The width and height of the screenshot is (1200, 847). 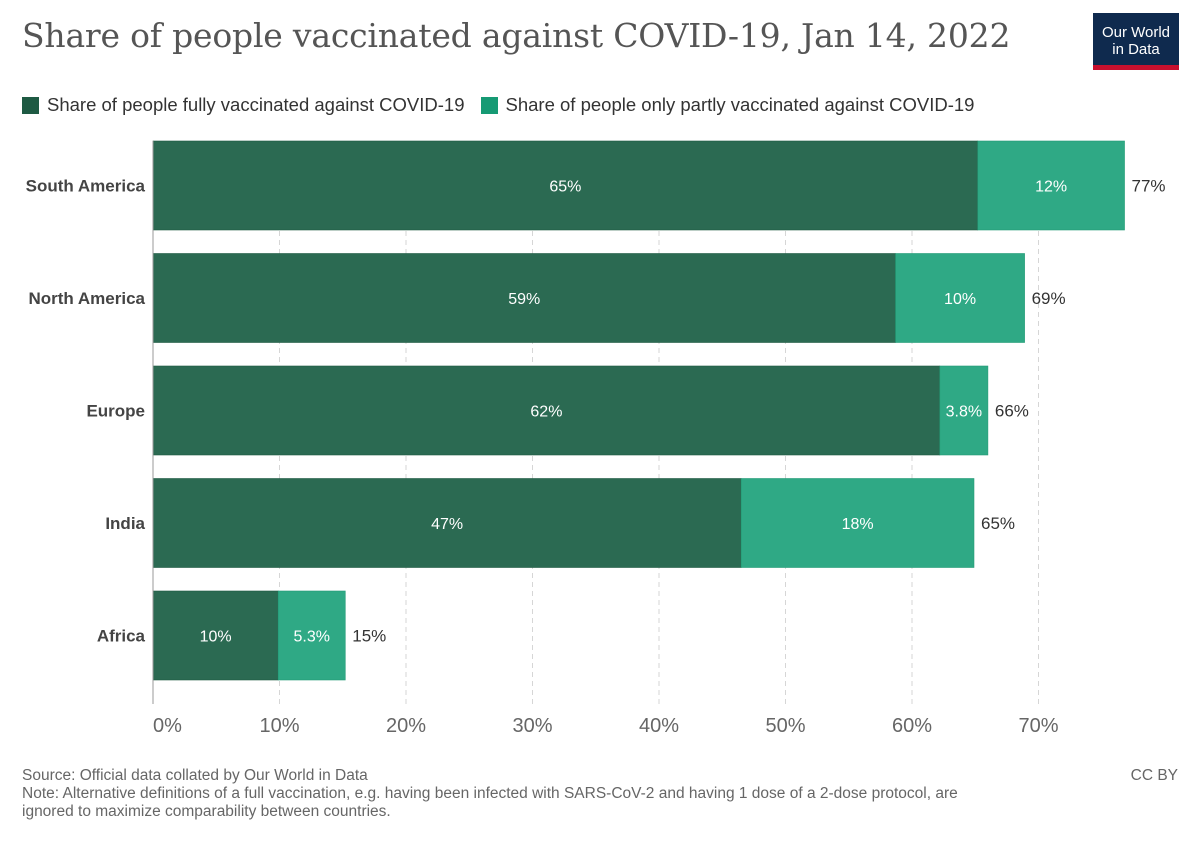 I want to click on bar-label-fully-4: 10%, so click(x=216, y=637).